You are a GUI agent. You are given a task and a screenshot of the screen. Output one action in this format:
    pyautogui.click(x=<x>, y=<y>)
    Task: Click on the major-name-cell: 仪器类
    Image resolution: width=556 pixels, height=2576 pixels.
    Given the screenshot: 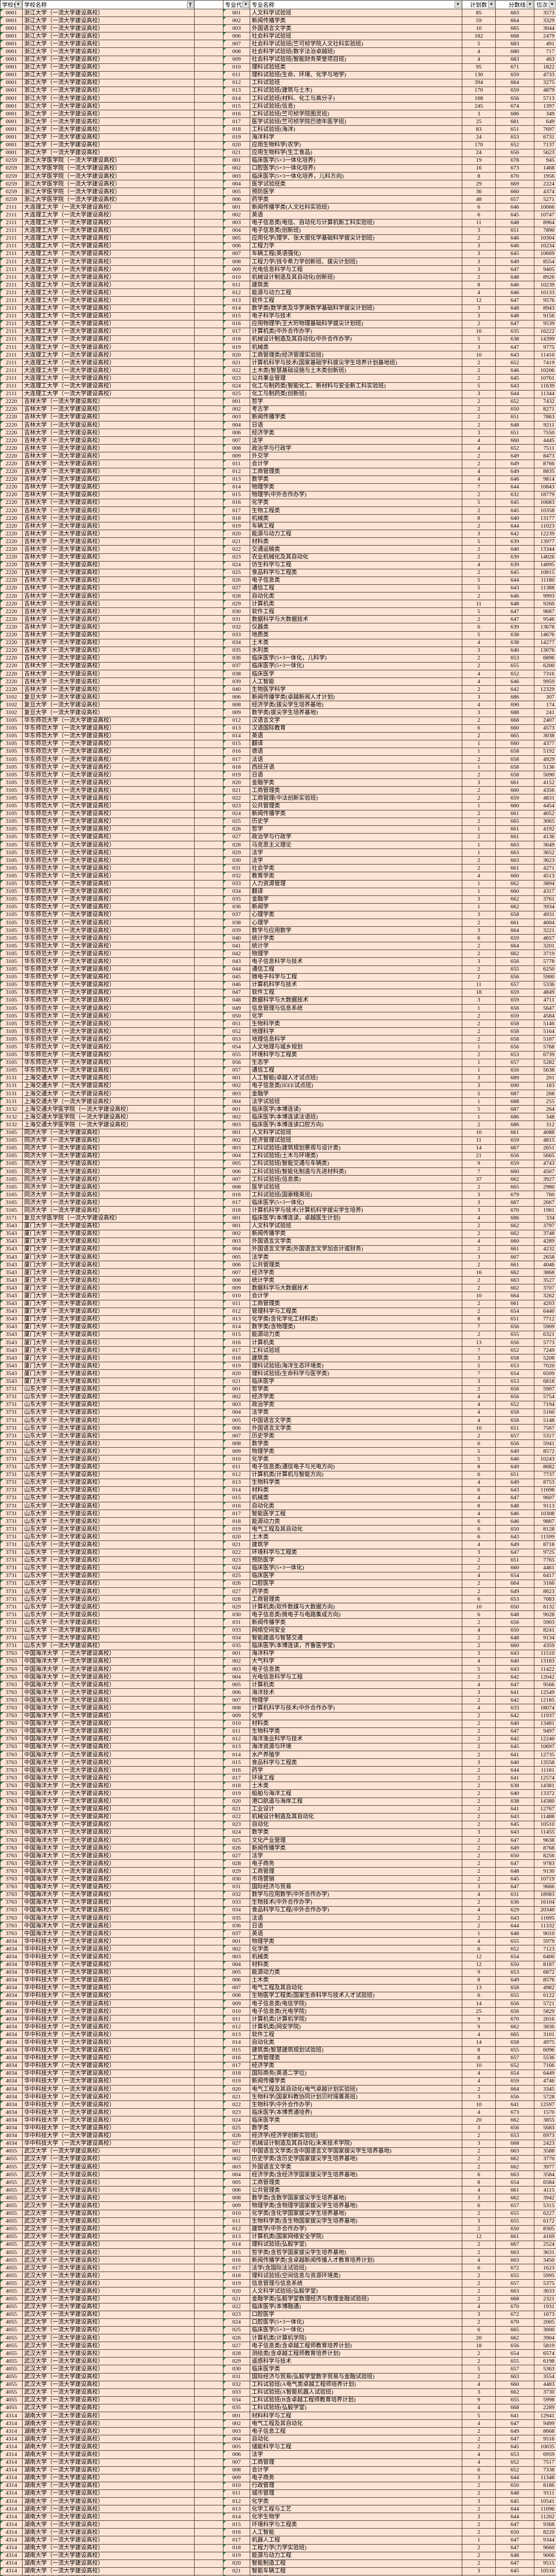 What is the action you would take?
    pyautogui.click(x=356, y=627)
    